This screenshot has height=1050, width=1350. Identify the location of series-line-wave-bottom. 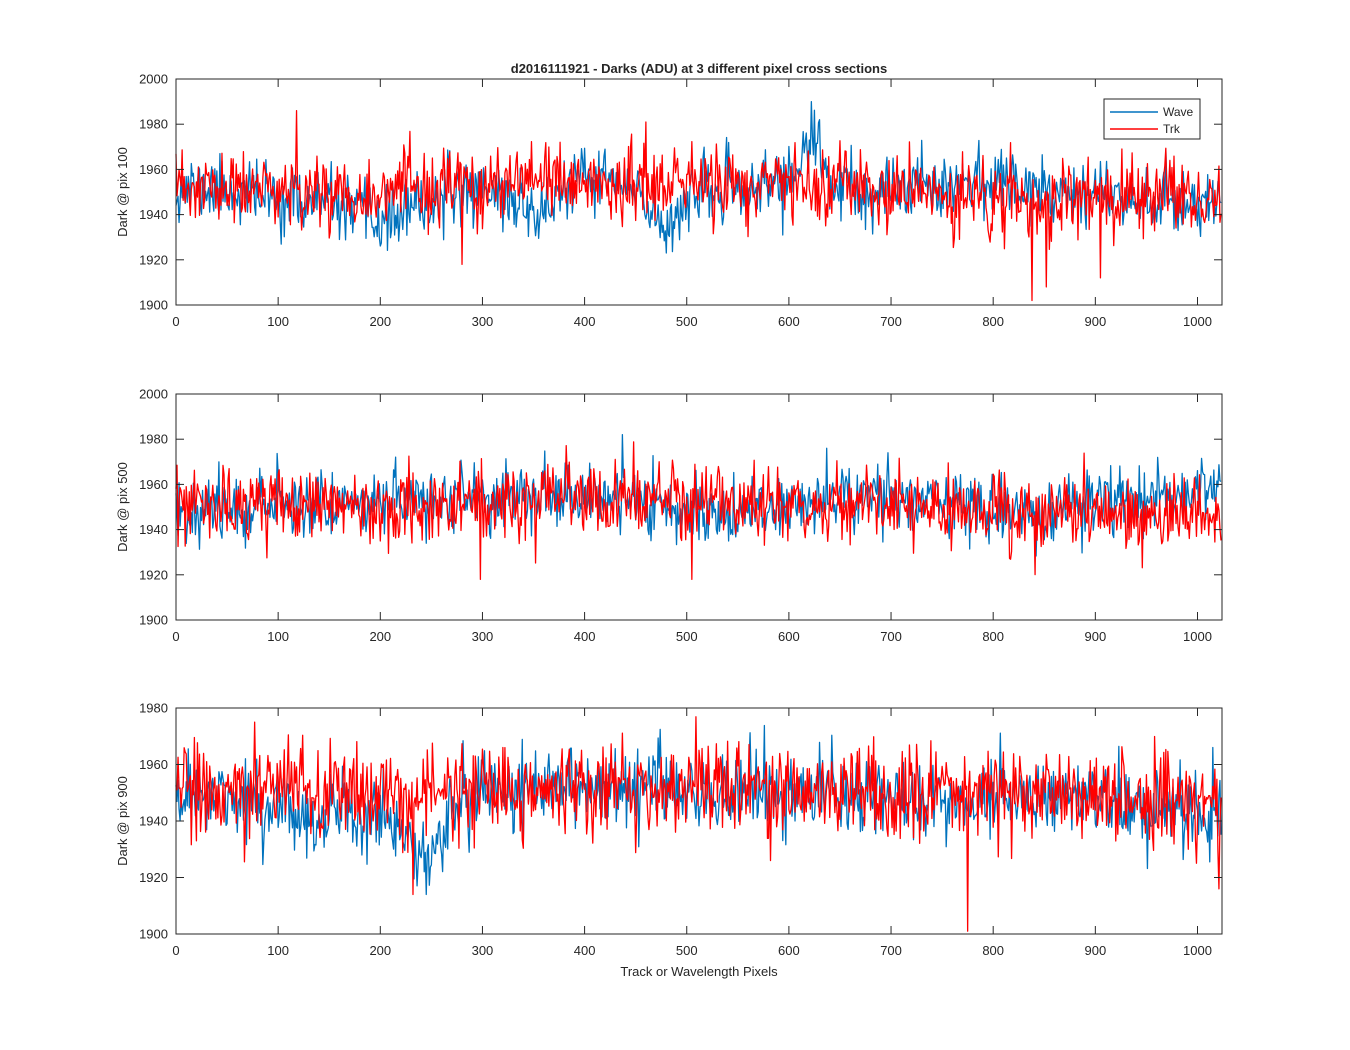
(698, 810).